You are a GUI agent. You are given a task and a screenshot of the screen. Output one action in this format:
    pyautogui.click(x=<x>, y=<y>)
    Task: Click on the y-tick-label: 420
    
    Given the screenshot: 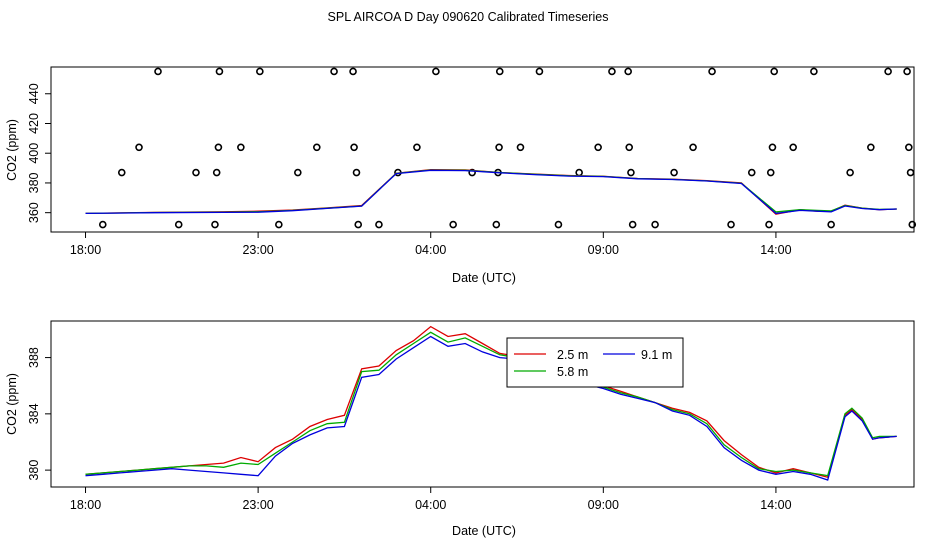 What is the action you would take?
    pyautogui.click(x=34, y=123)
    